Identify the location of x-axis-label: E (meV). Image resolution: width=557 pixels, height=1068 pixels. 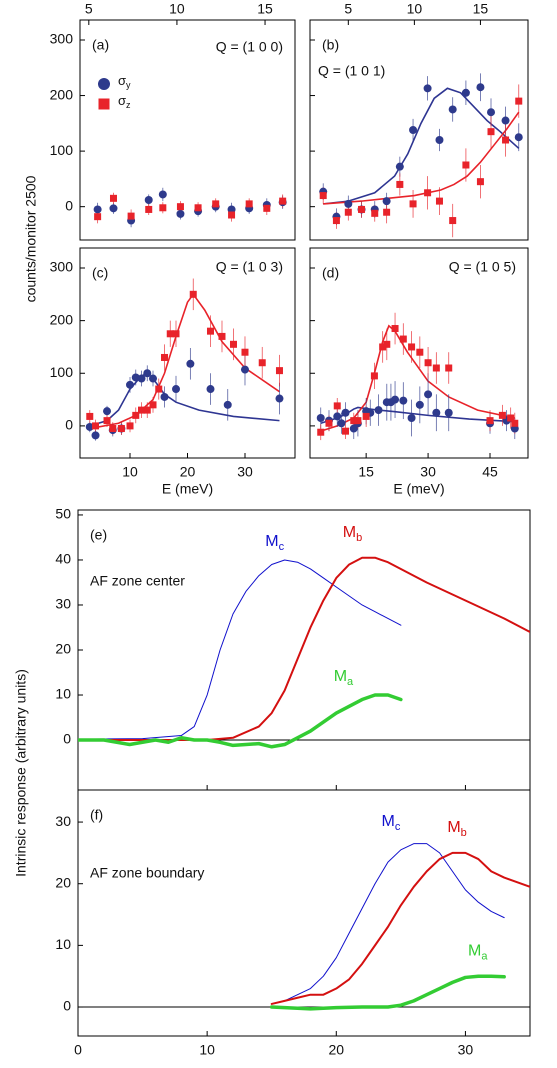
(418, 489).